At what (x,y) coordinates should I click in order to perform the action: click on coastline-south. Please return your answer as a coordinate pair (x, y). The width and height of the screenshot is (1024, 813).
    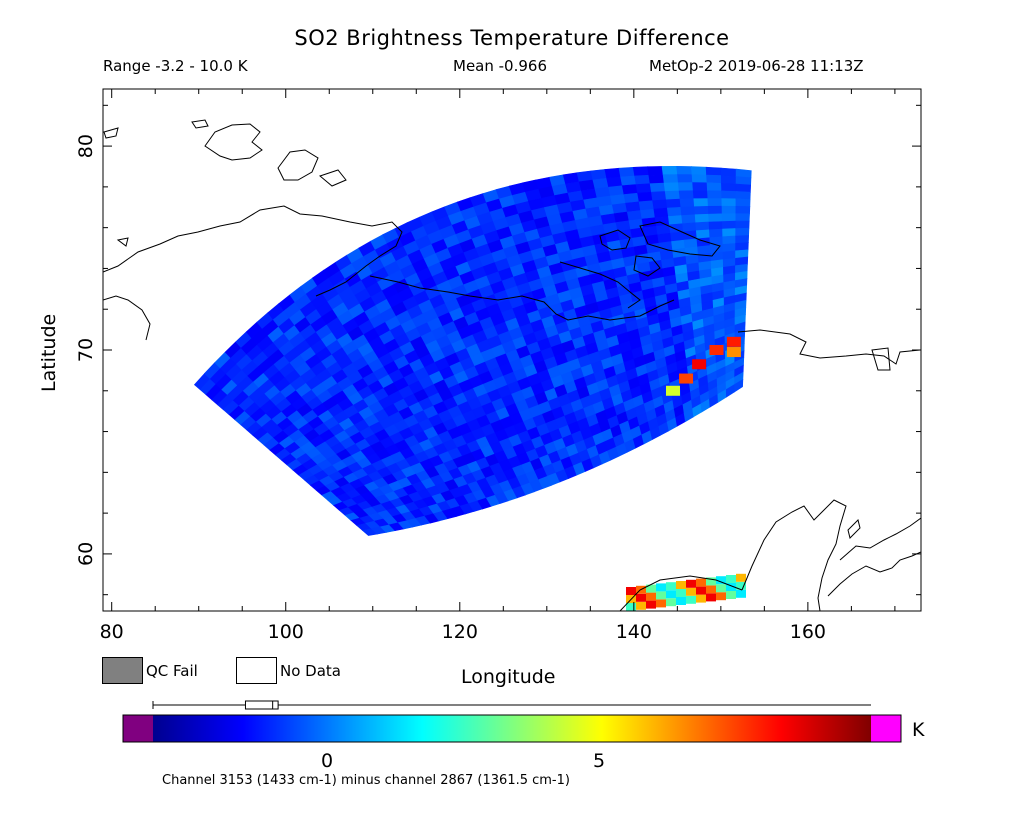
    Looking at the image, I should click on (681, 593).